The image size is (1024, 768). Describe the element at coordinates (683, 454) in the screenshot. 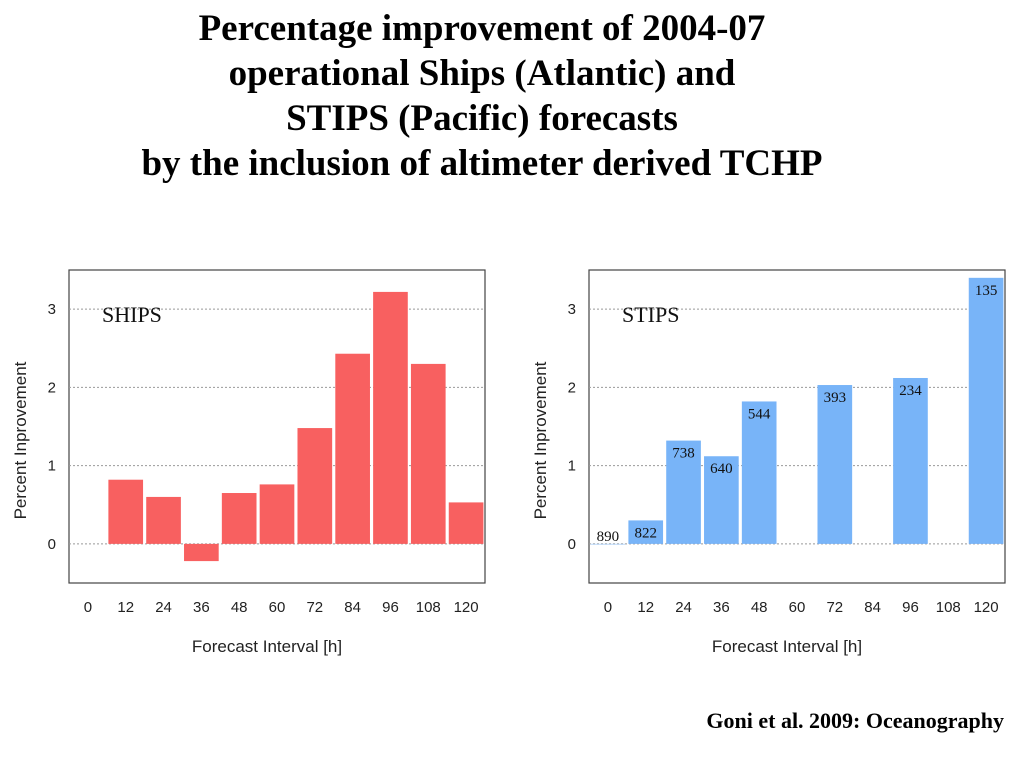

I see `count-label-24: 738` at that location.